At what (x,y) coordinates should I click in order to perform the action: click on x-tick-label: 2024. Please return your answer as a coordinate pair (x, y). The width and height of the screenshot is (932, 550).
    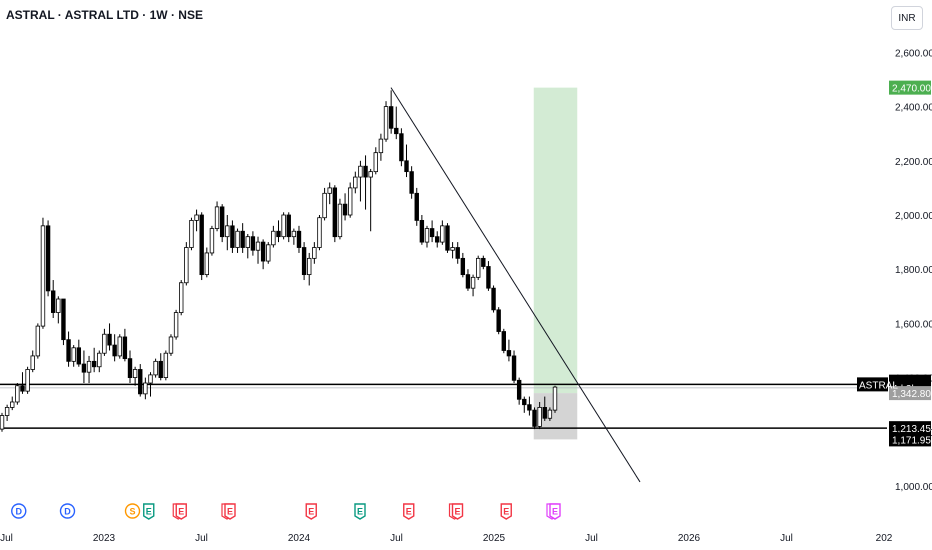
    Looking at the image, I should click on (299, 538).